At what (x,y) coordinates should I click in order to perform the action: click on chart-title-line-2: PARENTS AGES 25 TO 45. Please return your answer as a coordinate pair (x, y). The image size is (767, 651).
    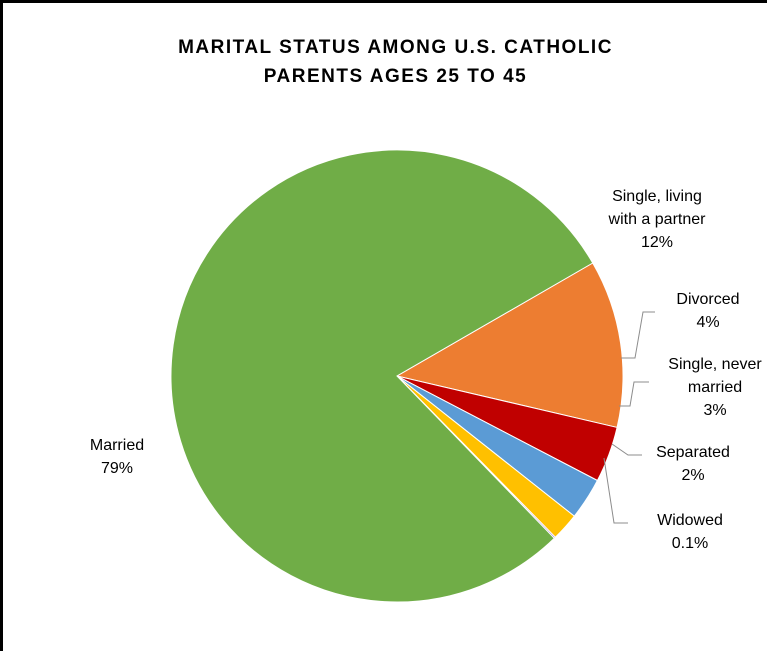
    Looking at the image, I should click on (395, 76).